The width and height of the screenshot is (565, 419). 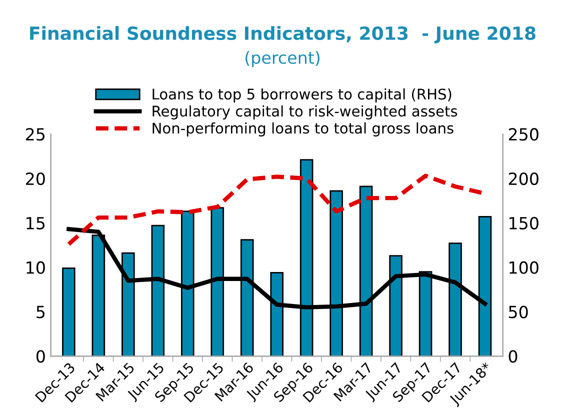 I want to click on y2-tick-label: 150, so click(x=524, y=223).